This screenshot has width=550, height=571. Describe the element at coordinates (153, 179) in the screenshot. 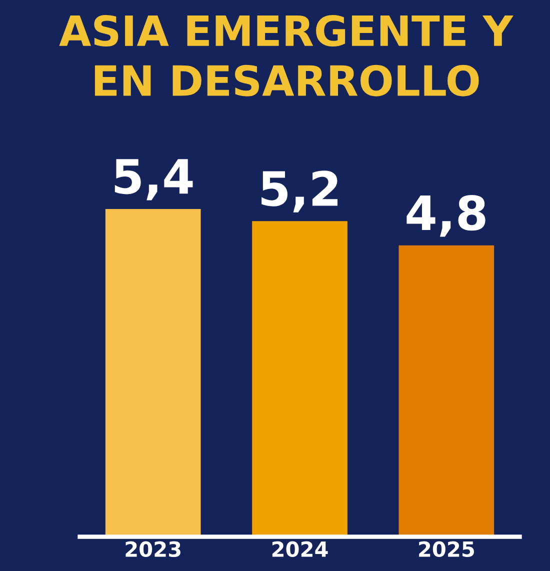

I see `data-label: 5,4` at that location.